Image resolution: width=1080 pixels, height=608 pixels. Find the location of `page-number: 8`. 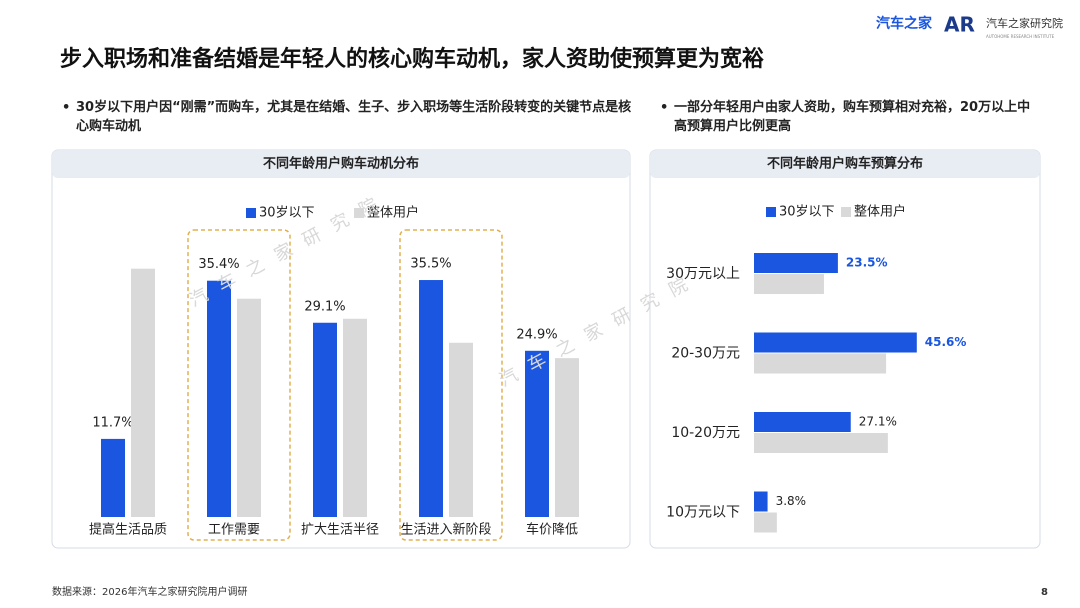

page-number: 8 is located at coordinates (1044, 592).